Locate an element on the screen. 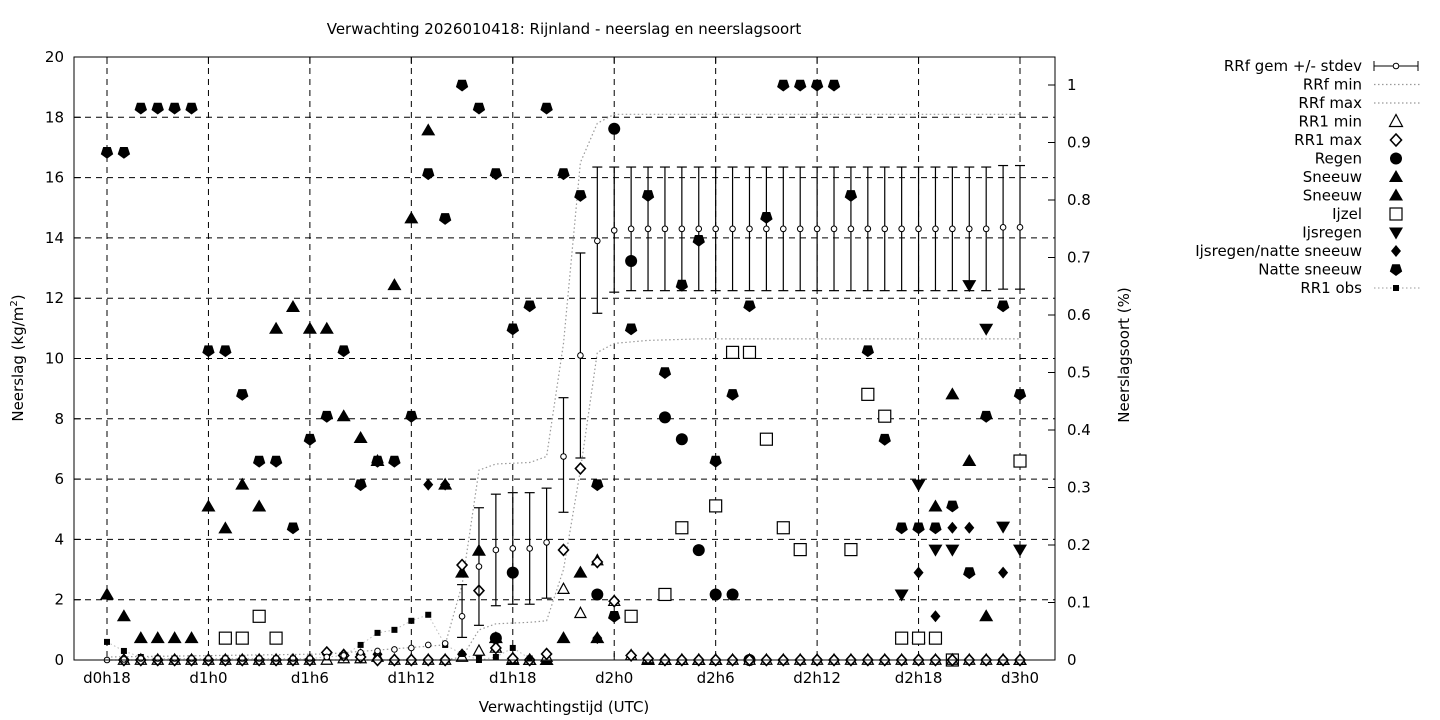  y-axis-label-main: Neerslag (kg/m is located at coordinates (18, 364).